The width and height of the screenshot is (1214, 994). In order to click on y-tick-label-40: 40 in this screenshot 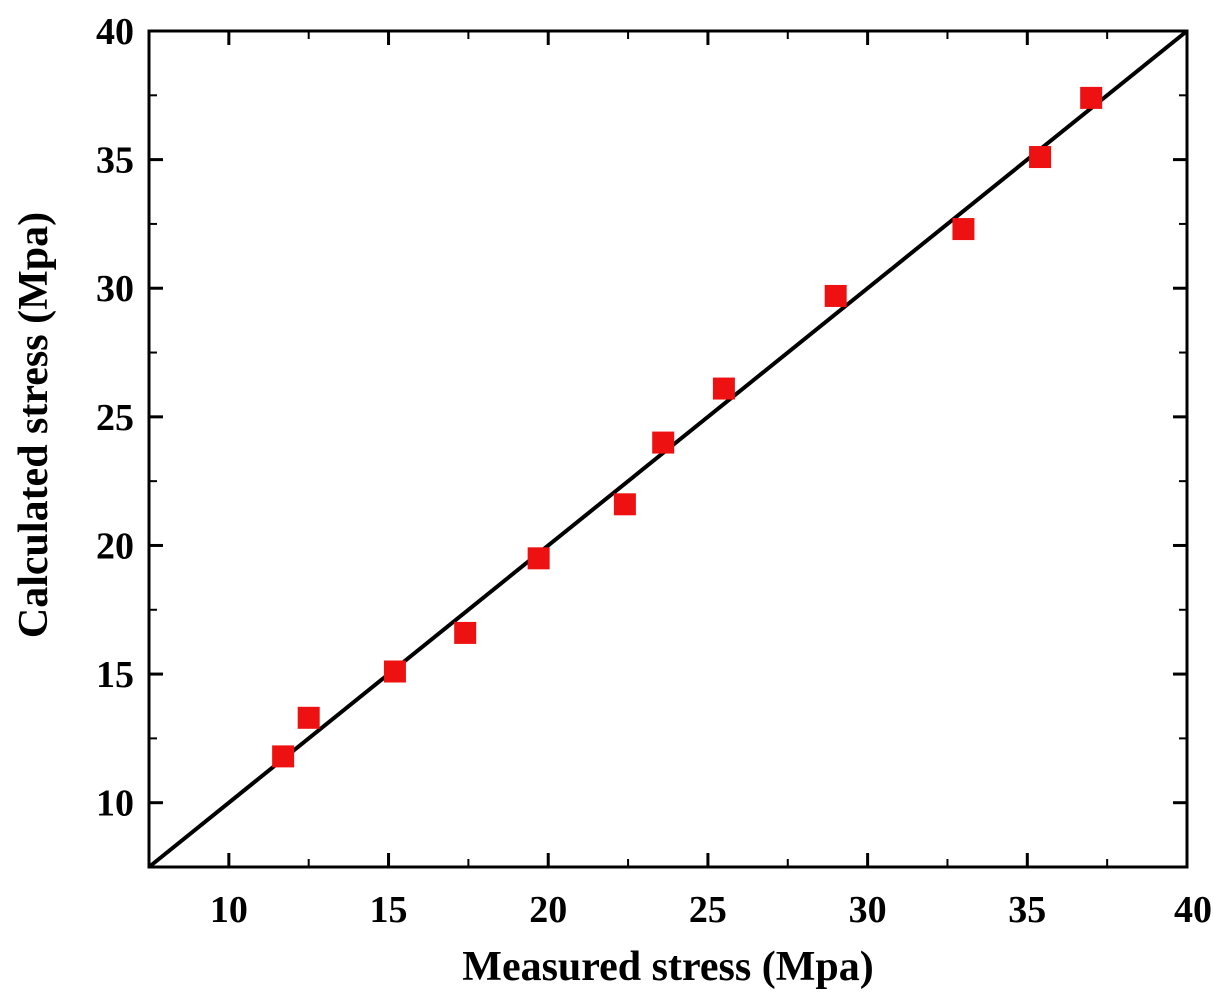, I will do `click(115, 32)`.